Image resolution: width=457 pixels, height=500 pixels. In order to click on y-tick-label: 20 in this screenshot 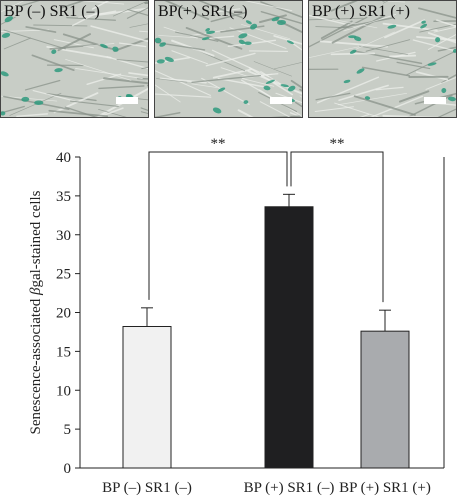, I will do `click(63, 314)`.